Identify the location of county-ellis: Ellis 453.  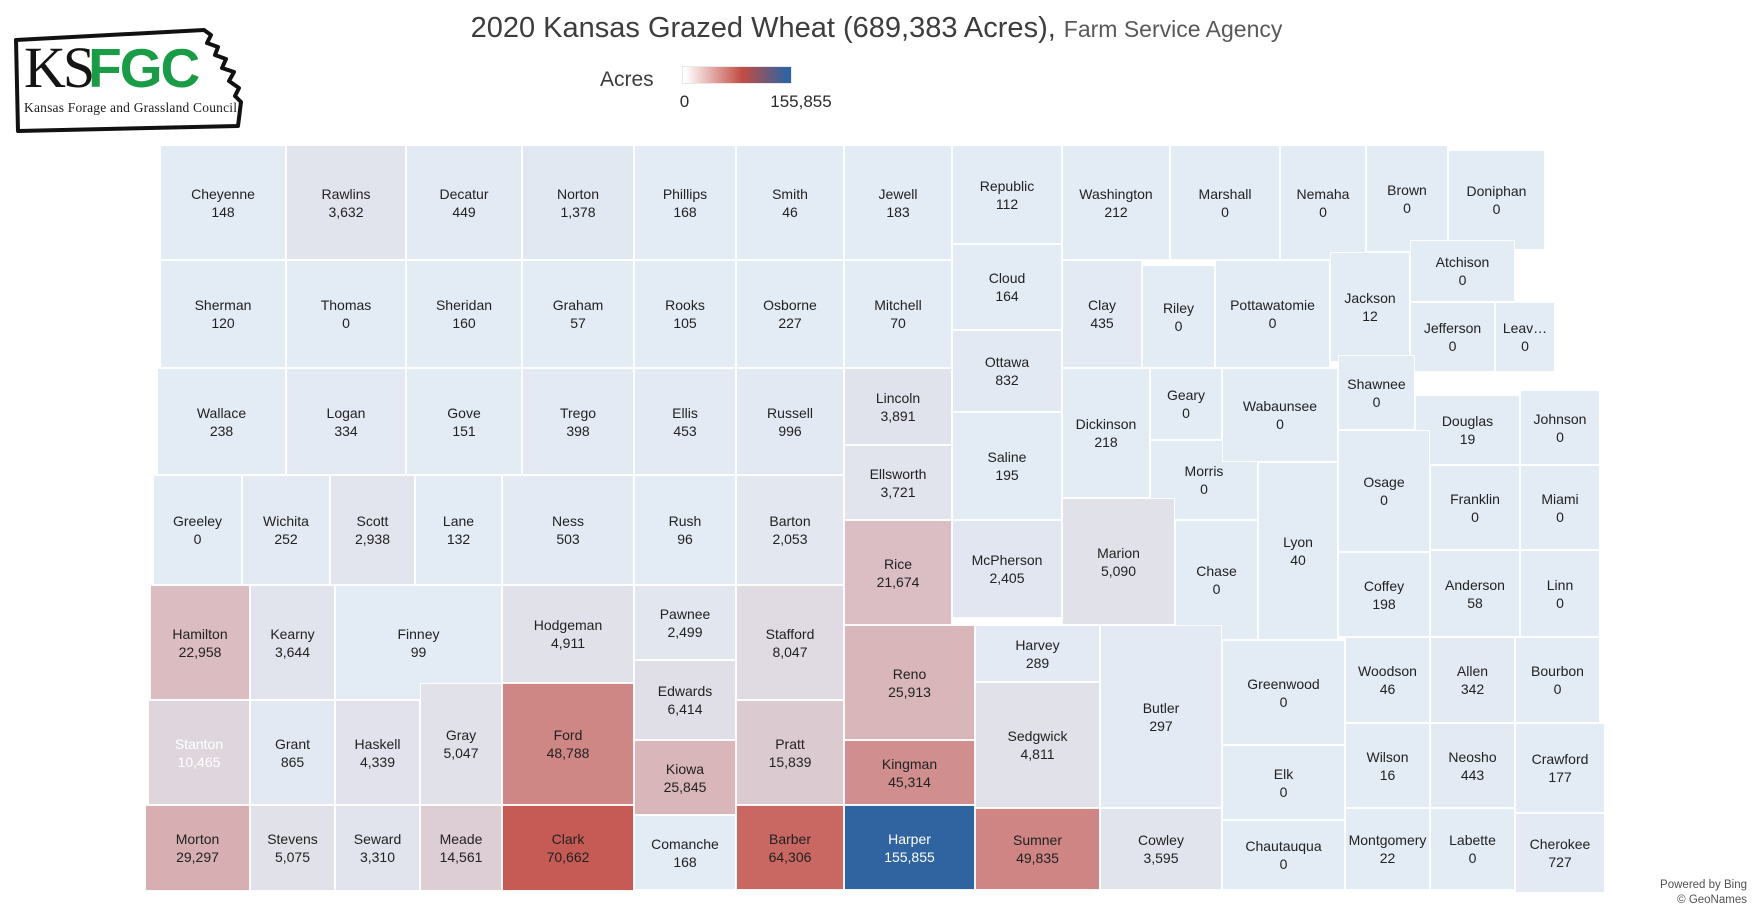
(685, 421).